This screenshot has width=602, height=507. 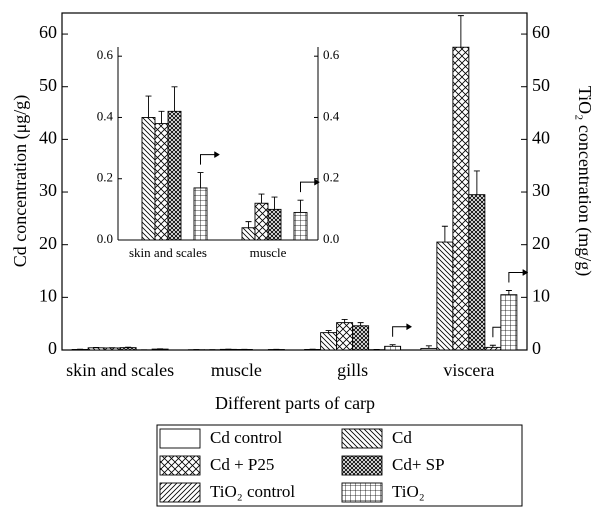 What do you see at coordinates (541, 243) in the screenshot?
I see `y2-tick-label: 20` at bounding box center [541, 243].